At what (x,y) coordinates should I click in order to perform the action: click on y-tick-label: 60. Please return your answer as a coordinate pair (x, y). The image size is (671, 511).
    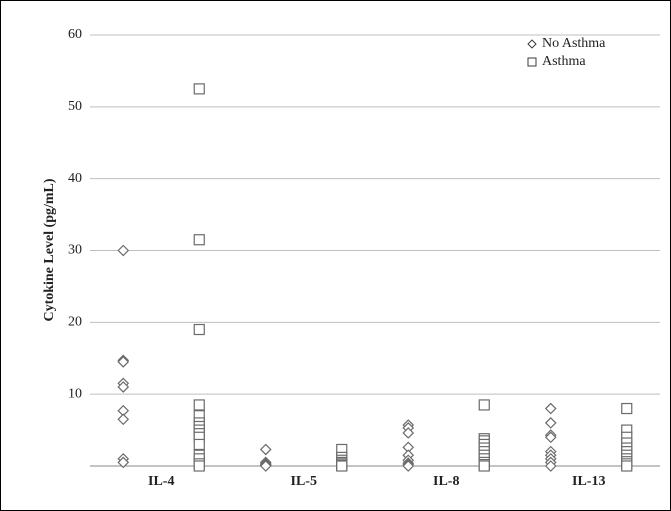
    Looking at the image, I should click on (75, 34).